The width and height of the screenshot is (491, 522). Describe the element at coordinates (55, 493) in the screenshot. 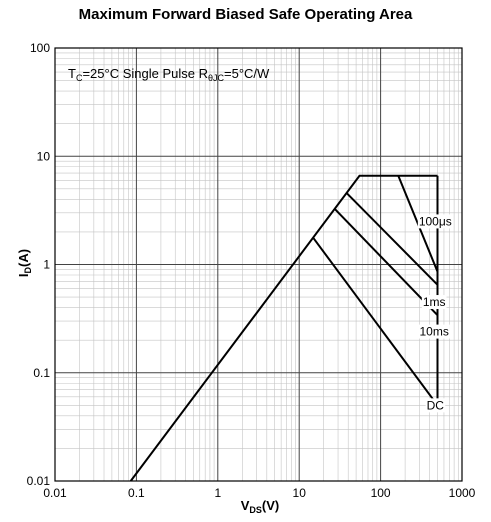

I see `x-tick-label: 0.01` at that location.